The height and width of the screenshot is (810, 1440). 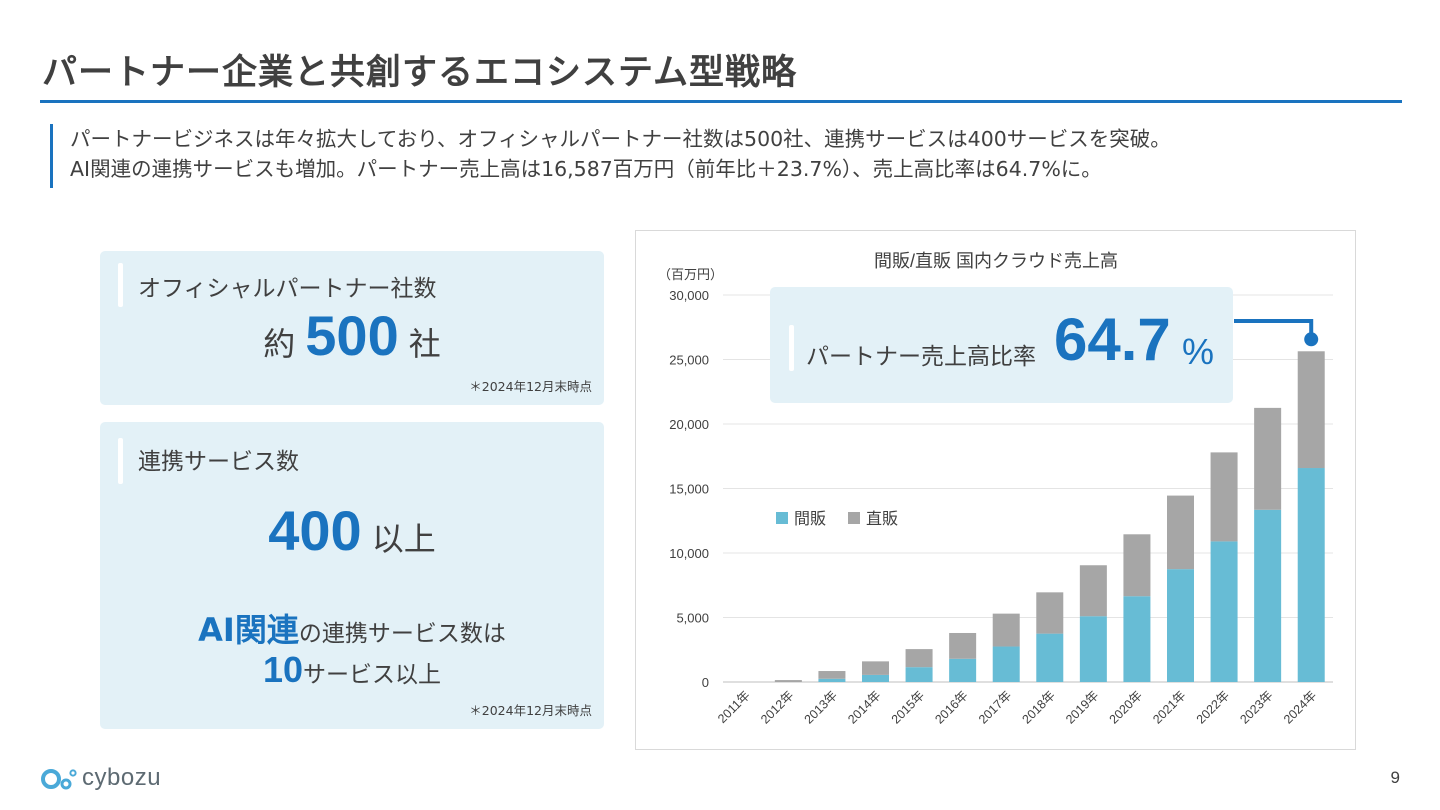 What do you see at coordinates (248, 630) in the screenshot?
I see `ai-highlight: AI関連` at bounding box center [248, 630].